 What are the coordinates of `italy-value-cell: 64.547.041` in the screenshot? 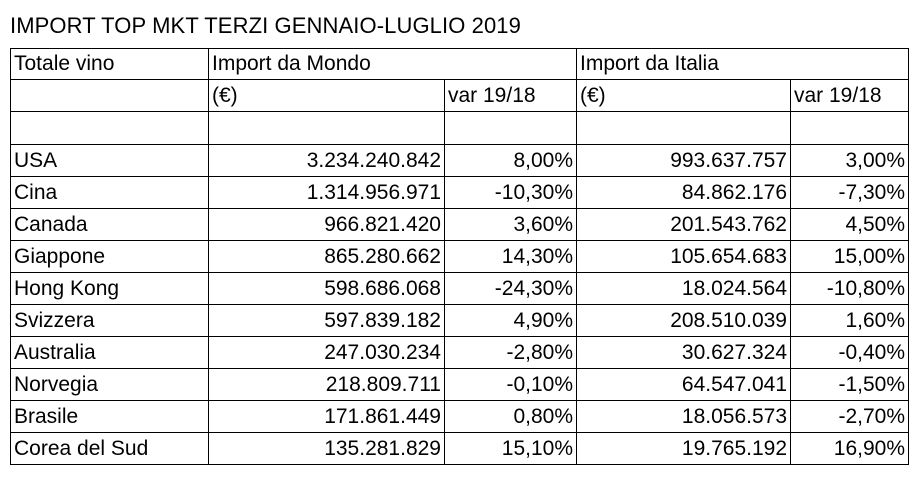 It's located at (683, 384).